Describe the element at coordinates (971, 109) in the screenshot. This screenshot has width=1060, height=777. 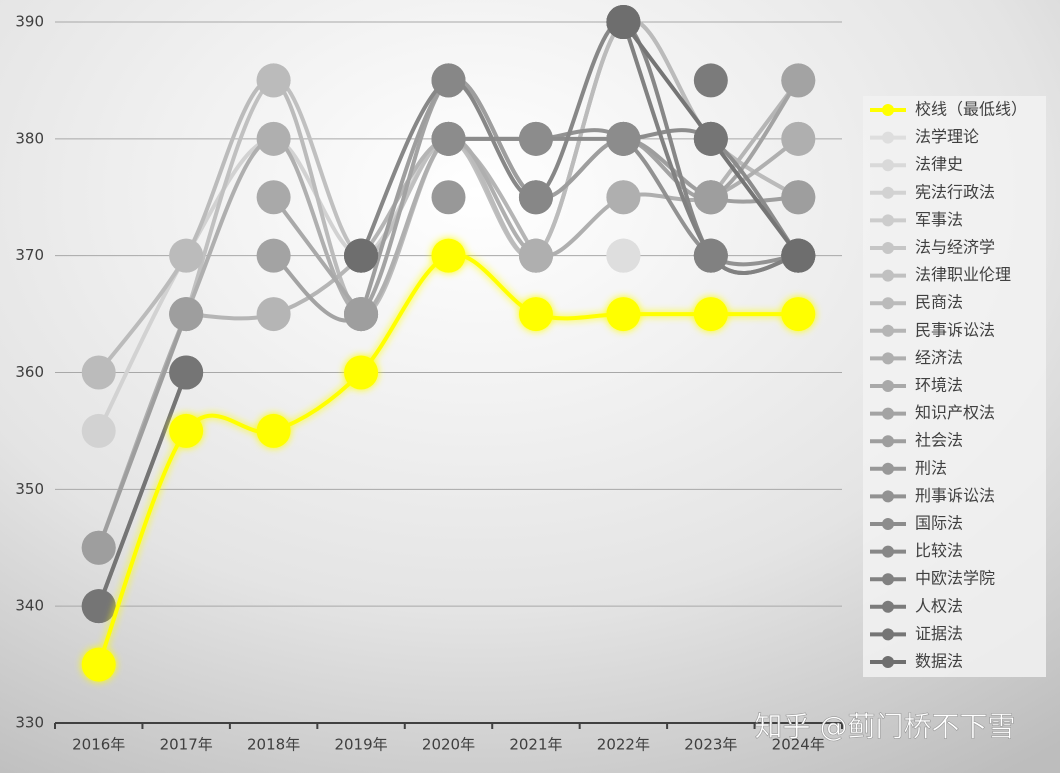
I see `legend-label: 校线（最低线）` at that location.